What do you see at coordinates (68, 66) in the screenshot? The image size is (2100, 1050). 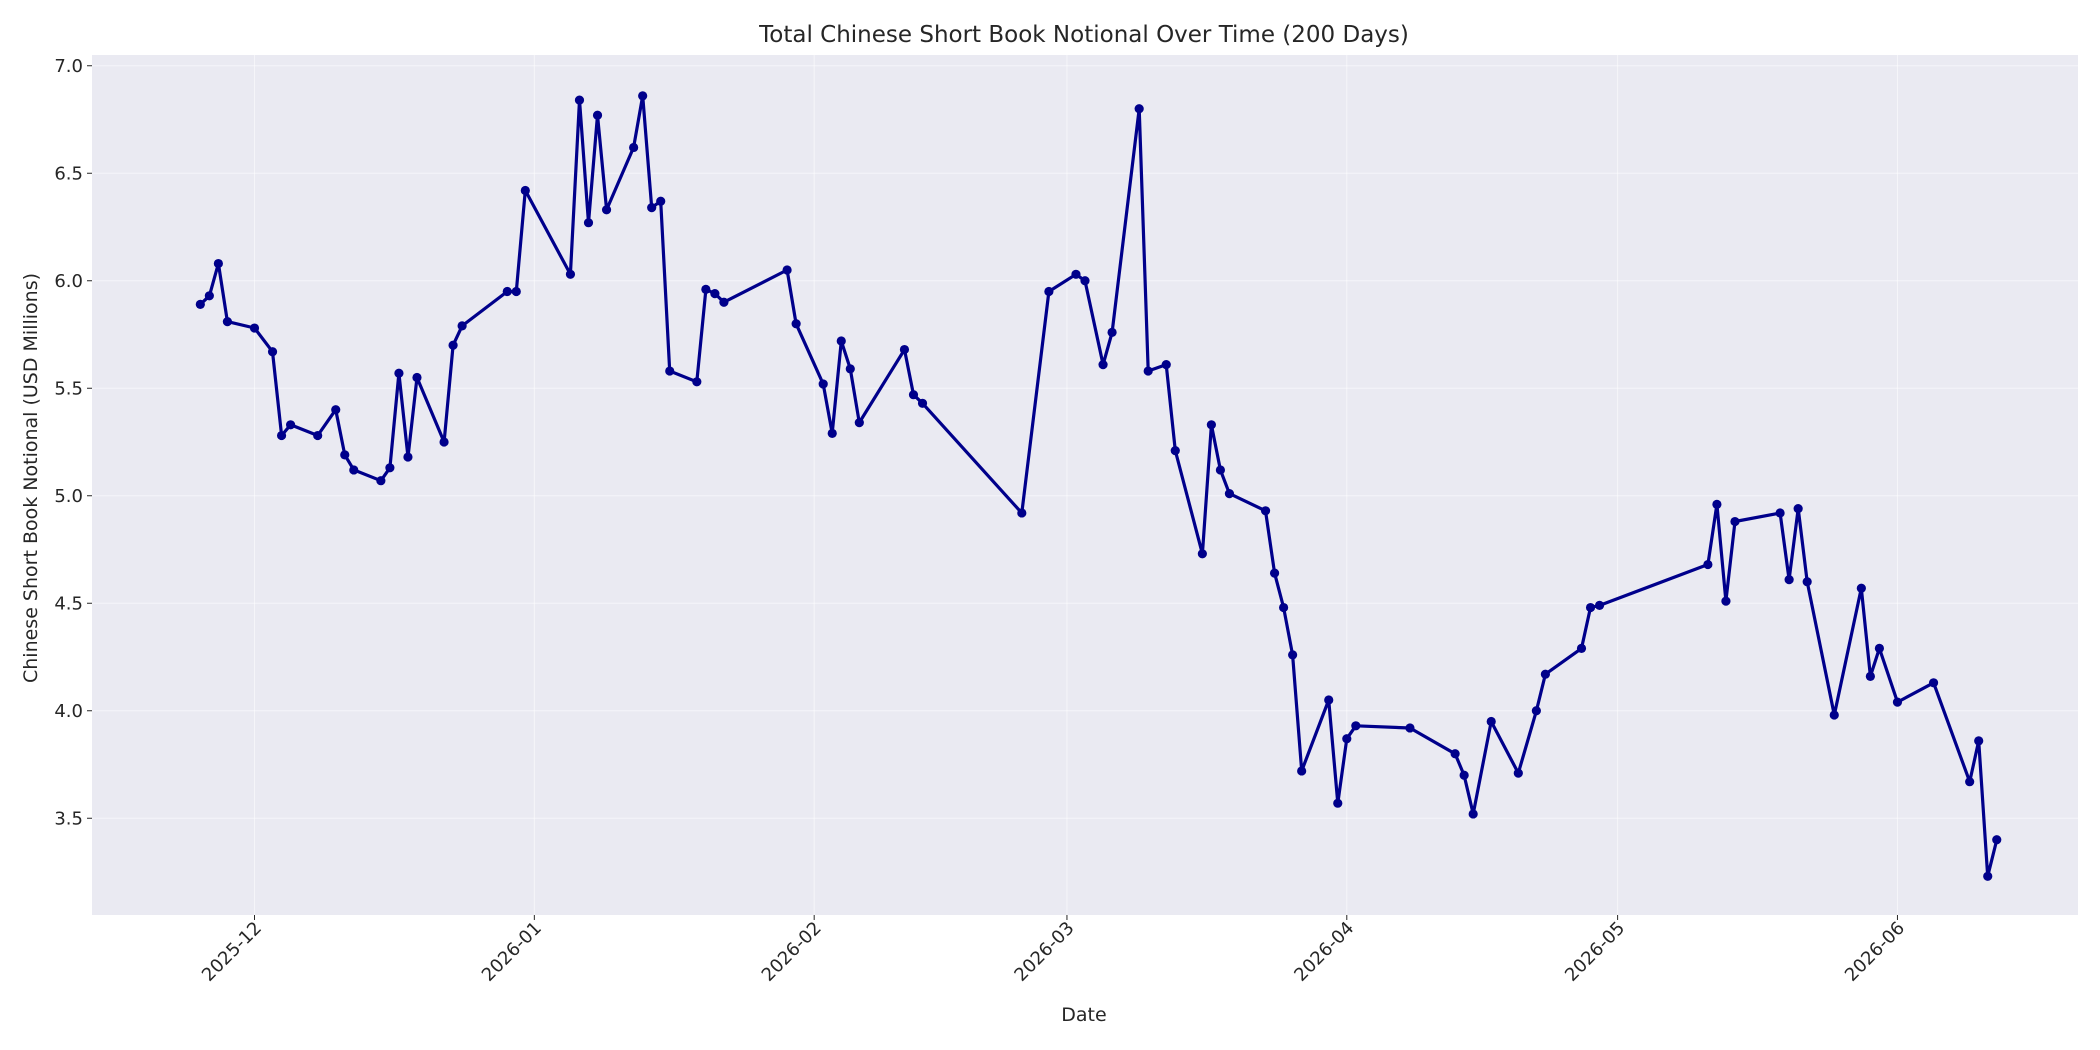 I see `y-tick-label: 7.0` at bounding box center [68, 66].